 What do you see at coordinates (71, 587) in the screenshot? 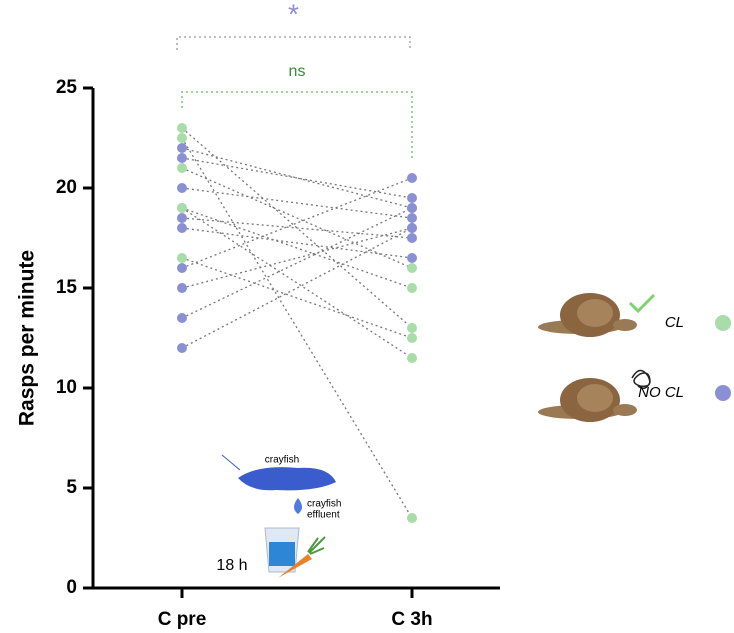
I see `y-tick-label: 0` at bounding box center [71, 587].